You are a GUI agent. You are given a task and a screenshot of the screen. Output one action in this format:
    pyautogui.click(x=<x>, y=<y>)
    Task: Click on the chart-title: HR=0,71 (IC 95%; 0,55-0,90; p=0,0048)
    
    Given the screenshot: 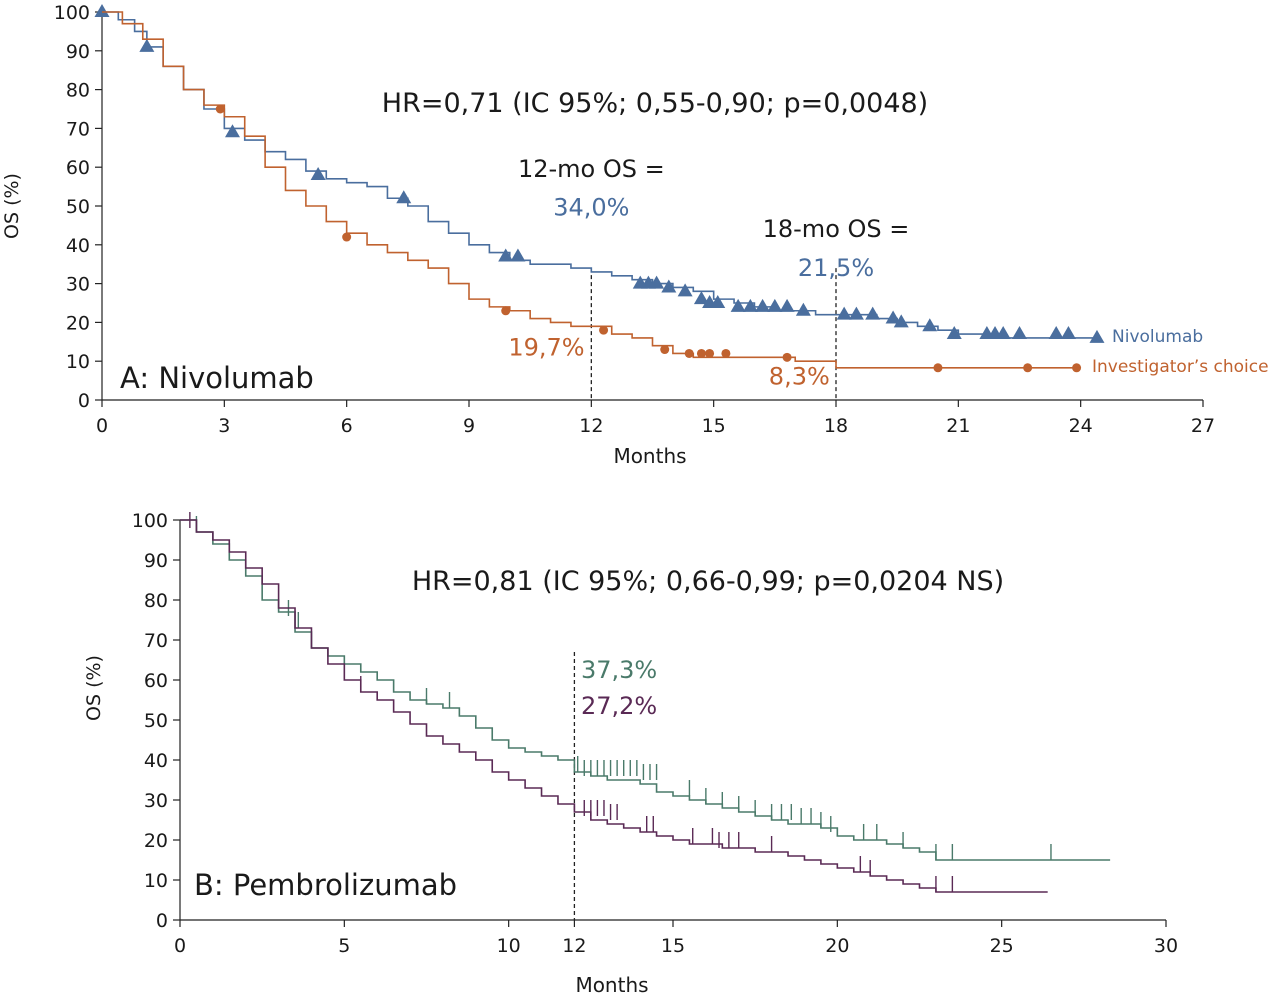 What is the action you would take?
    pyautogui.click(x=655, y=103)
    